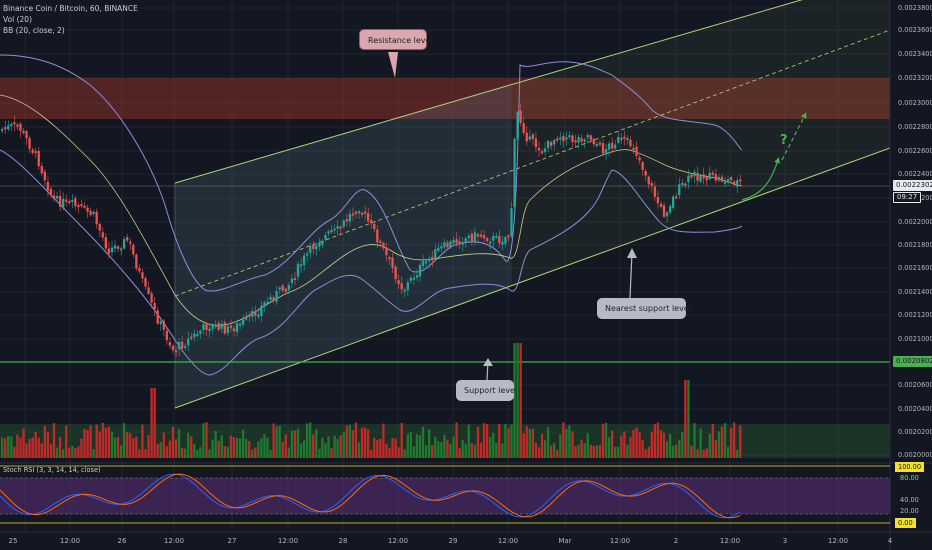  What do you see at coordinates (370, 496) in the screenshot?
I see `stoch-d-line` at bounding box center [370, 496].